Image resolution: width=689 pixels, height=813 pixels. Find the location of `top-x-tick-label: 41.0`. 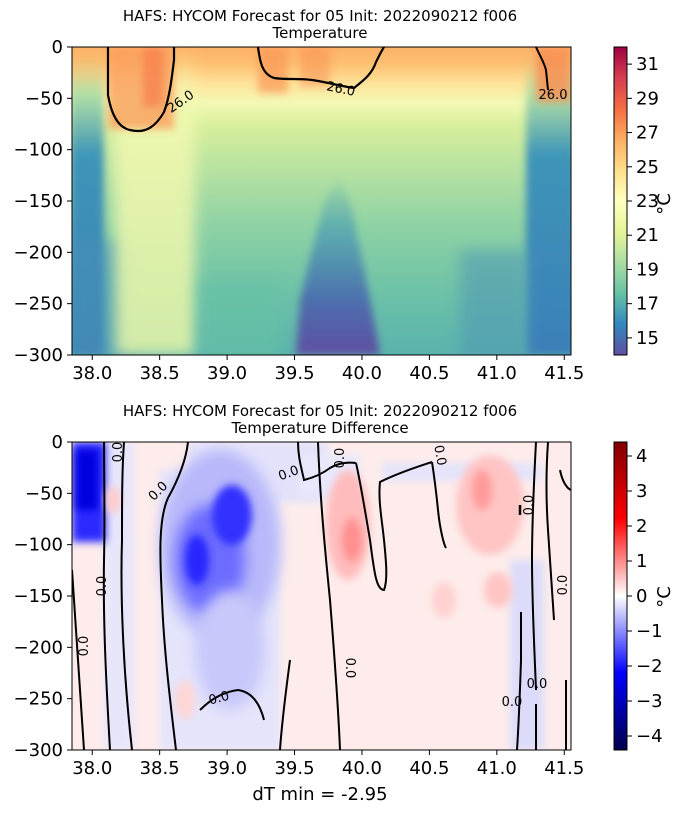

top-x-tick-label: 41.0 is located at coordinates (497, 373).